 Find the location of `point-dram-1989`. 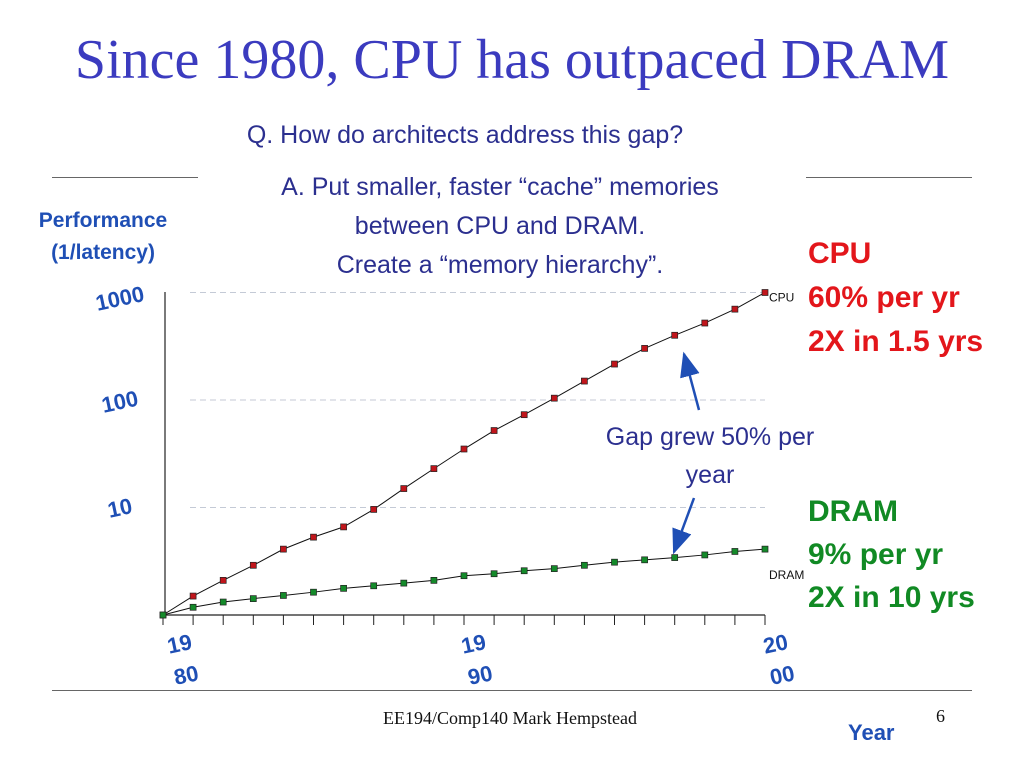

point-dram-1989 is located at coordinates (434, 580).